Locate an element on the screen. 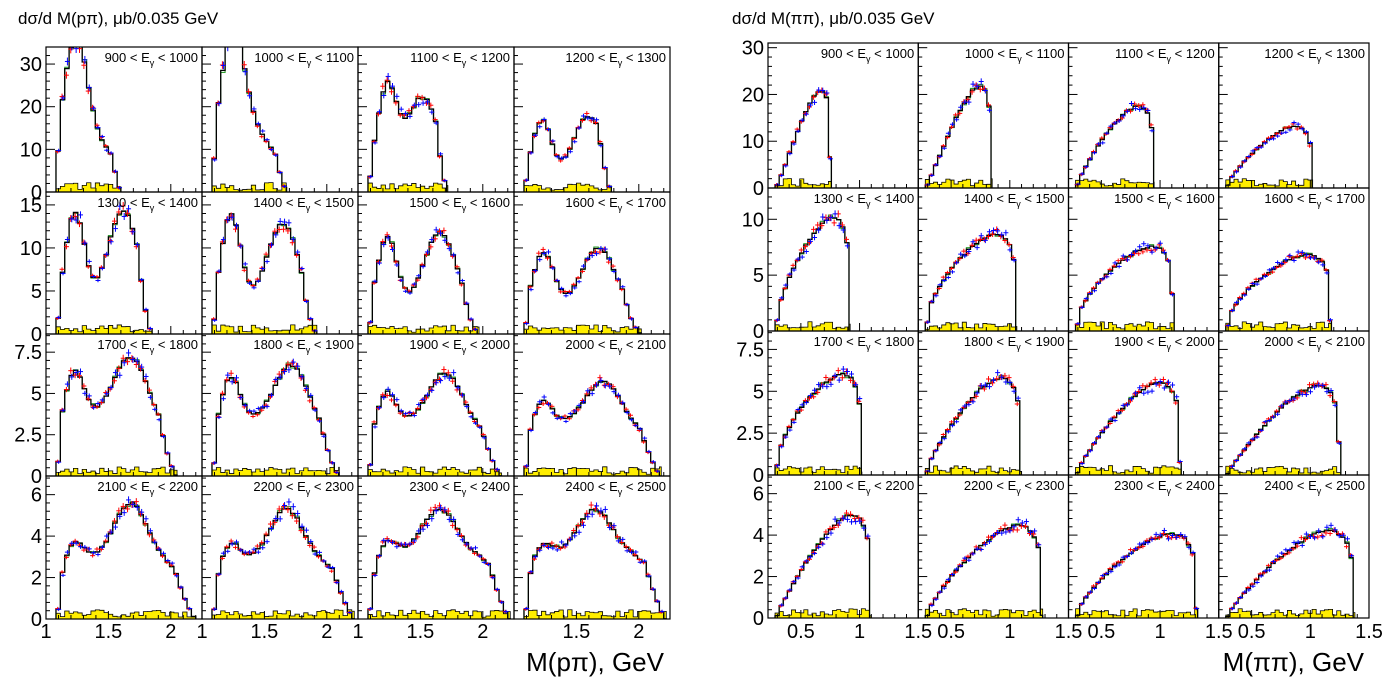 This screenshot has height=679, width=1399. panel-label: 2200 < Eγ < 2300 is located at coordinates (1014, 487).